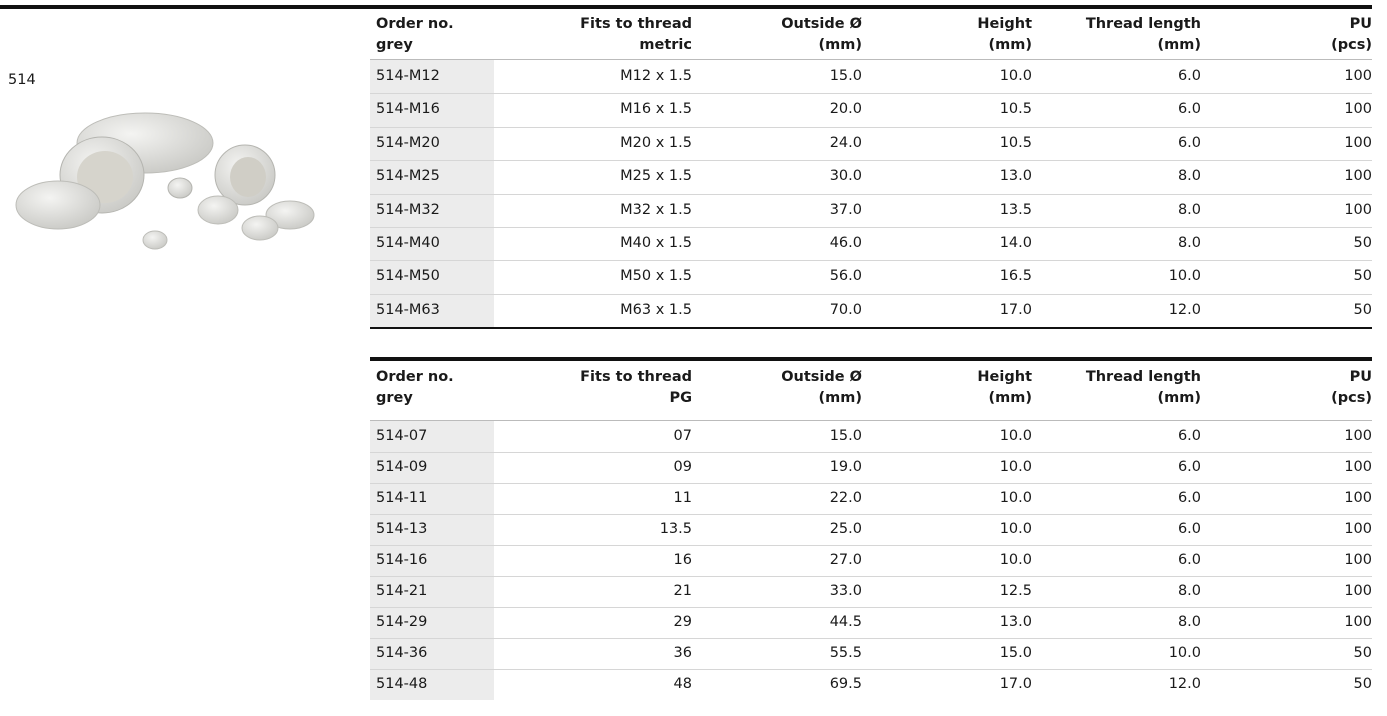  I want to click on header-rule, so click(871, 59).